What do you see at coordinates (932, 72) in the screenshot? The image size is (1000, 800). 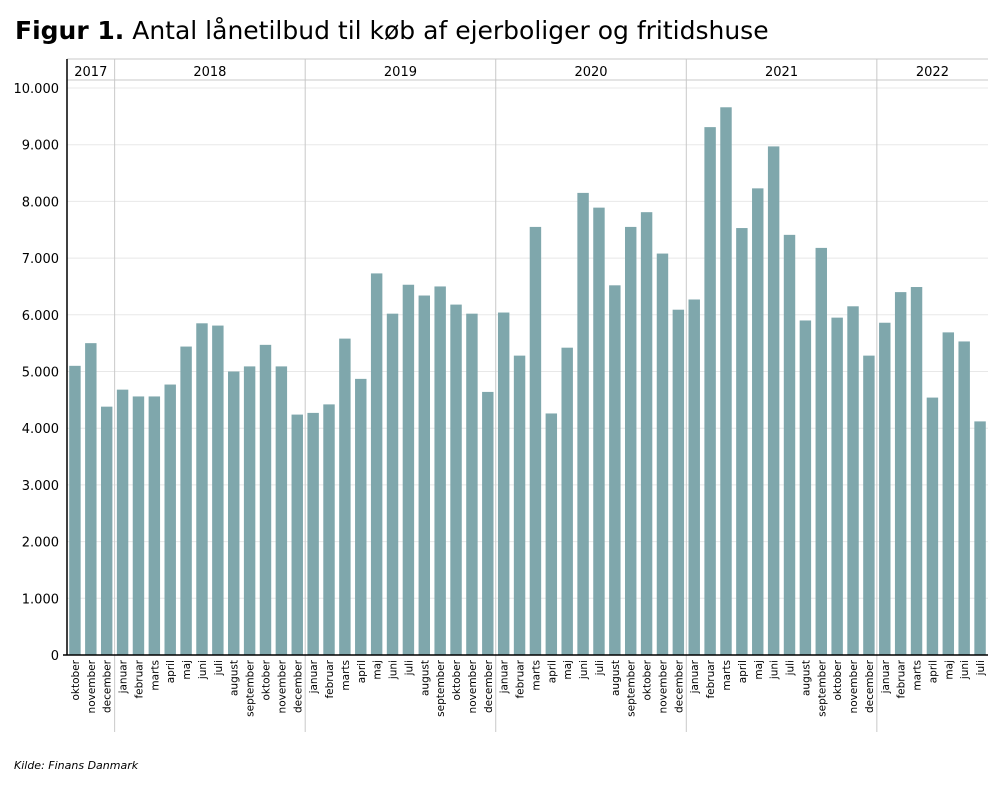 I see `year-label: 2022` at bounding box center [932, 72].